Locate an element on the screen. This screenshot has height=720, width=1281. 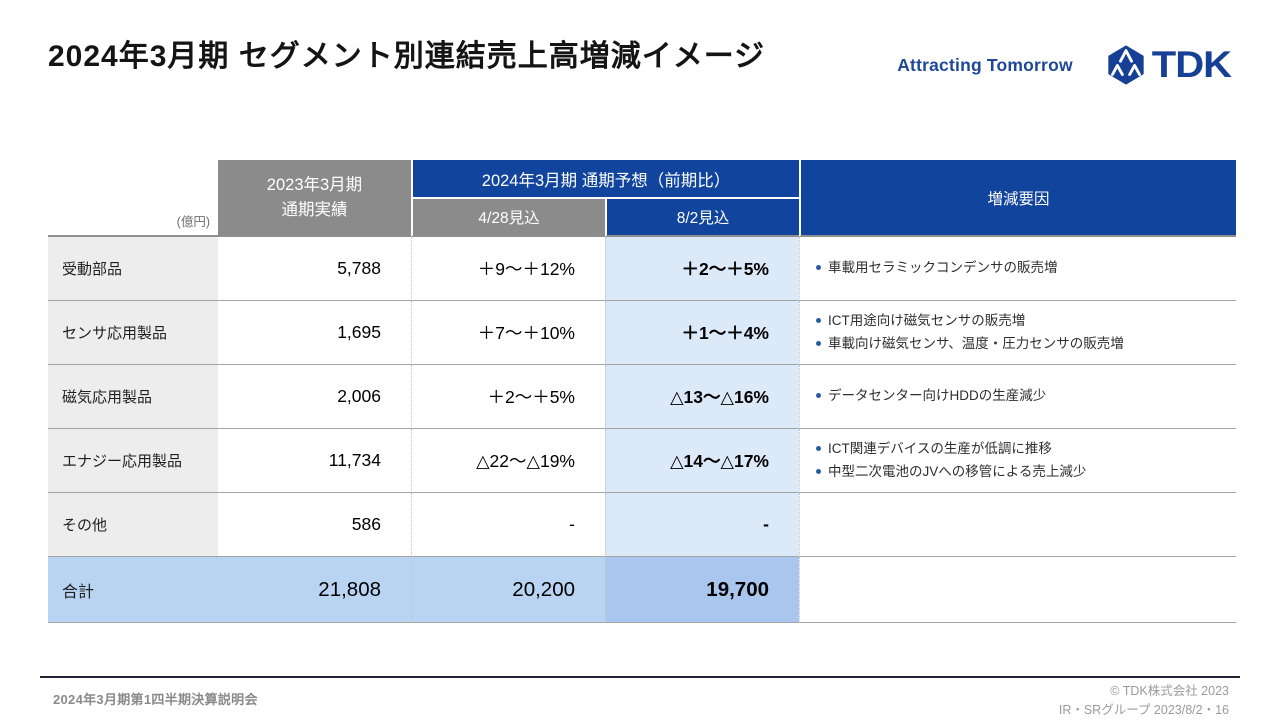
reason-item: ICT関連デバイスの生産が低調に推移 is located at coordinates (949, 449).